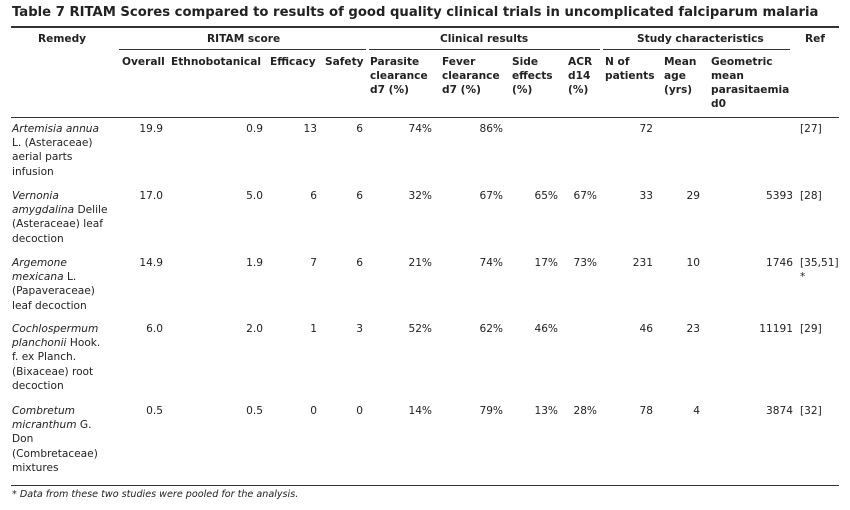 This screenshot has height=510, width=850. I want to click on col-parasite-l1: Parasite, so click(395, 62).